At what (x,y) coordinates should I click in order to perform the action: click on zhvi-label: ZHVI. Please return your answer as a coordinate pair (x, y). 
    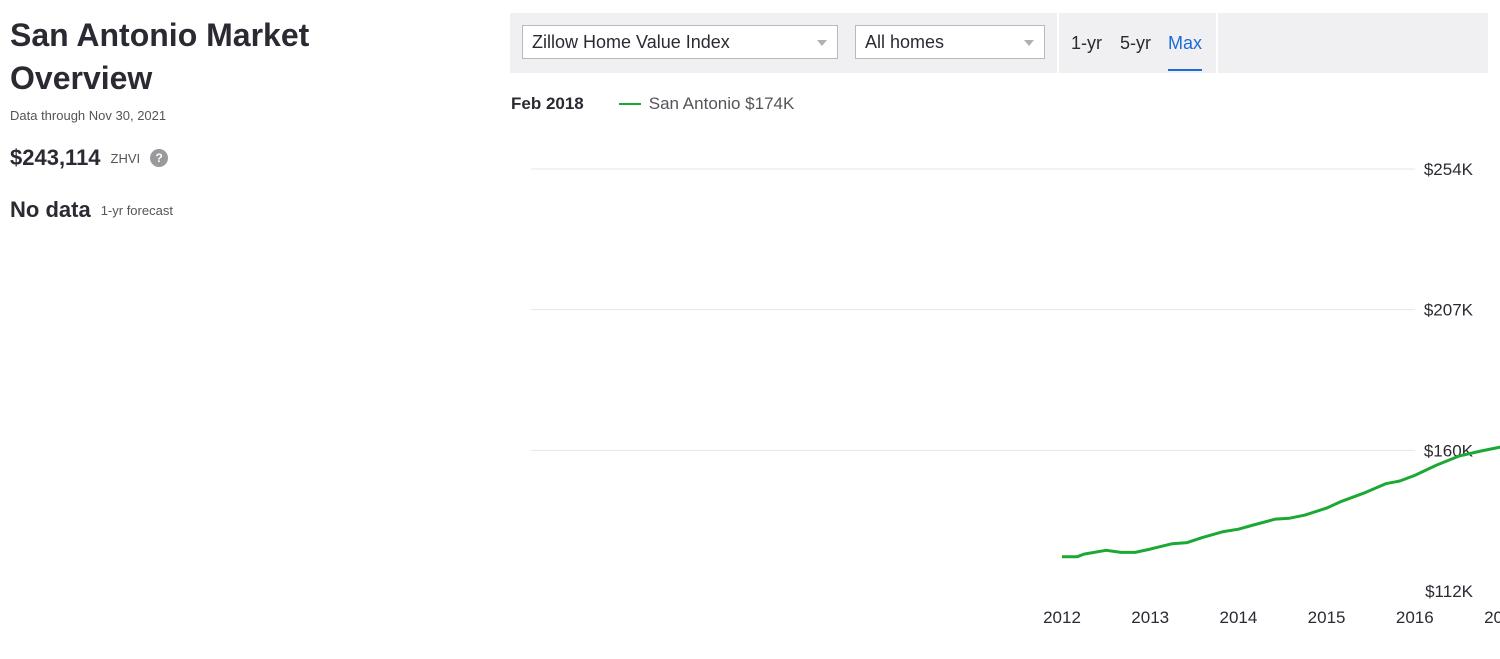
    Looking at the image, I should click on (125, 158).